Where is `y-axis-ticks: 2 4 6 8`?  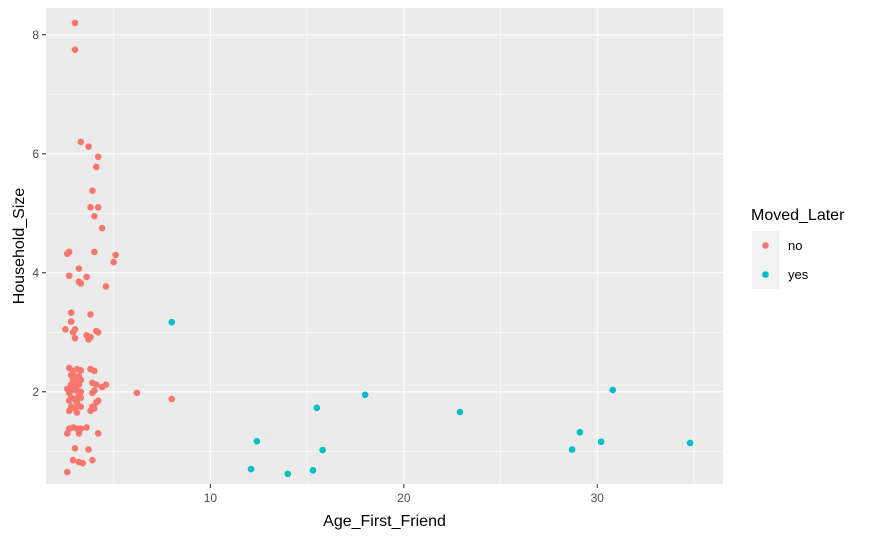 y-axis-ticks: 2 4 6 8 is located at coordinates (39, 213).